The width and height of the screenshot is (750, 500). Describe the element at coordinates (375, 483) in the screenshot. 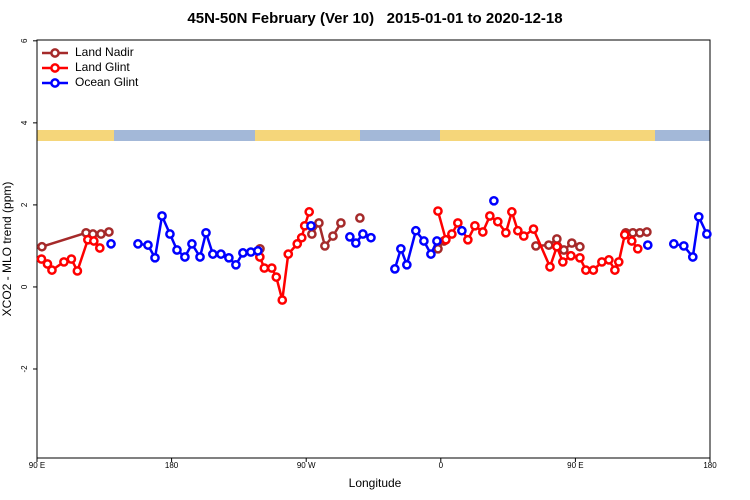

I see `x-axis-label: Longitude` at that location.